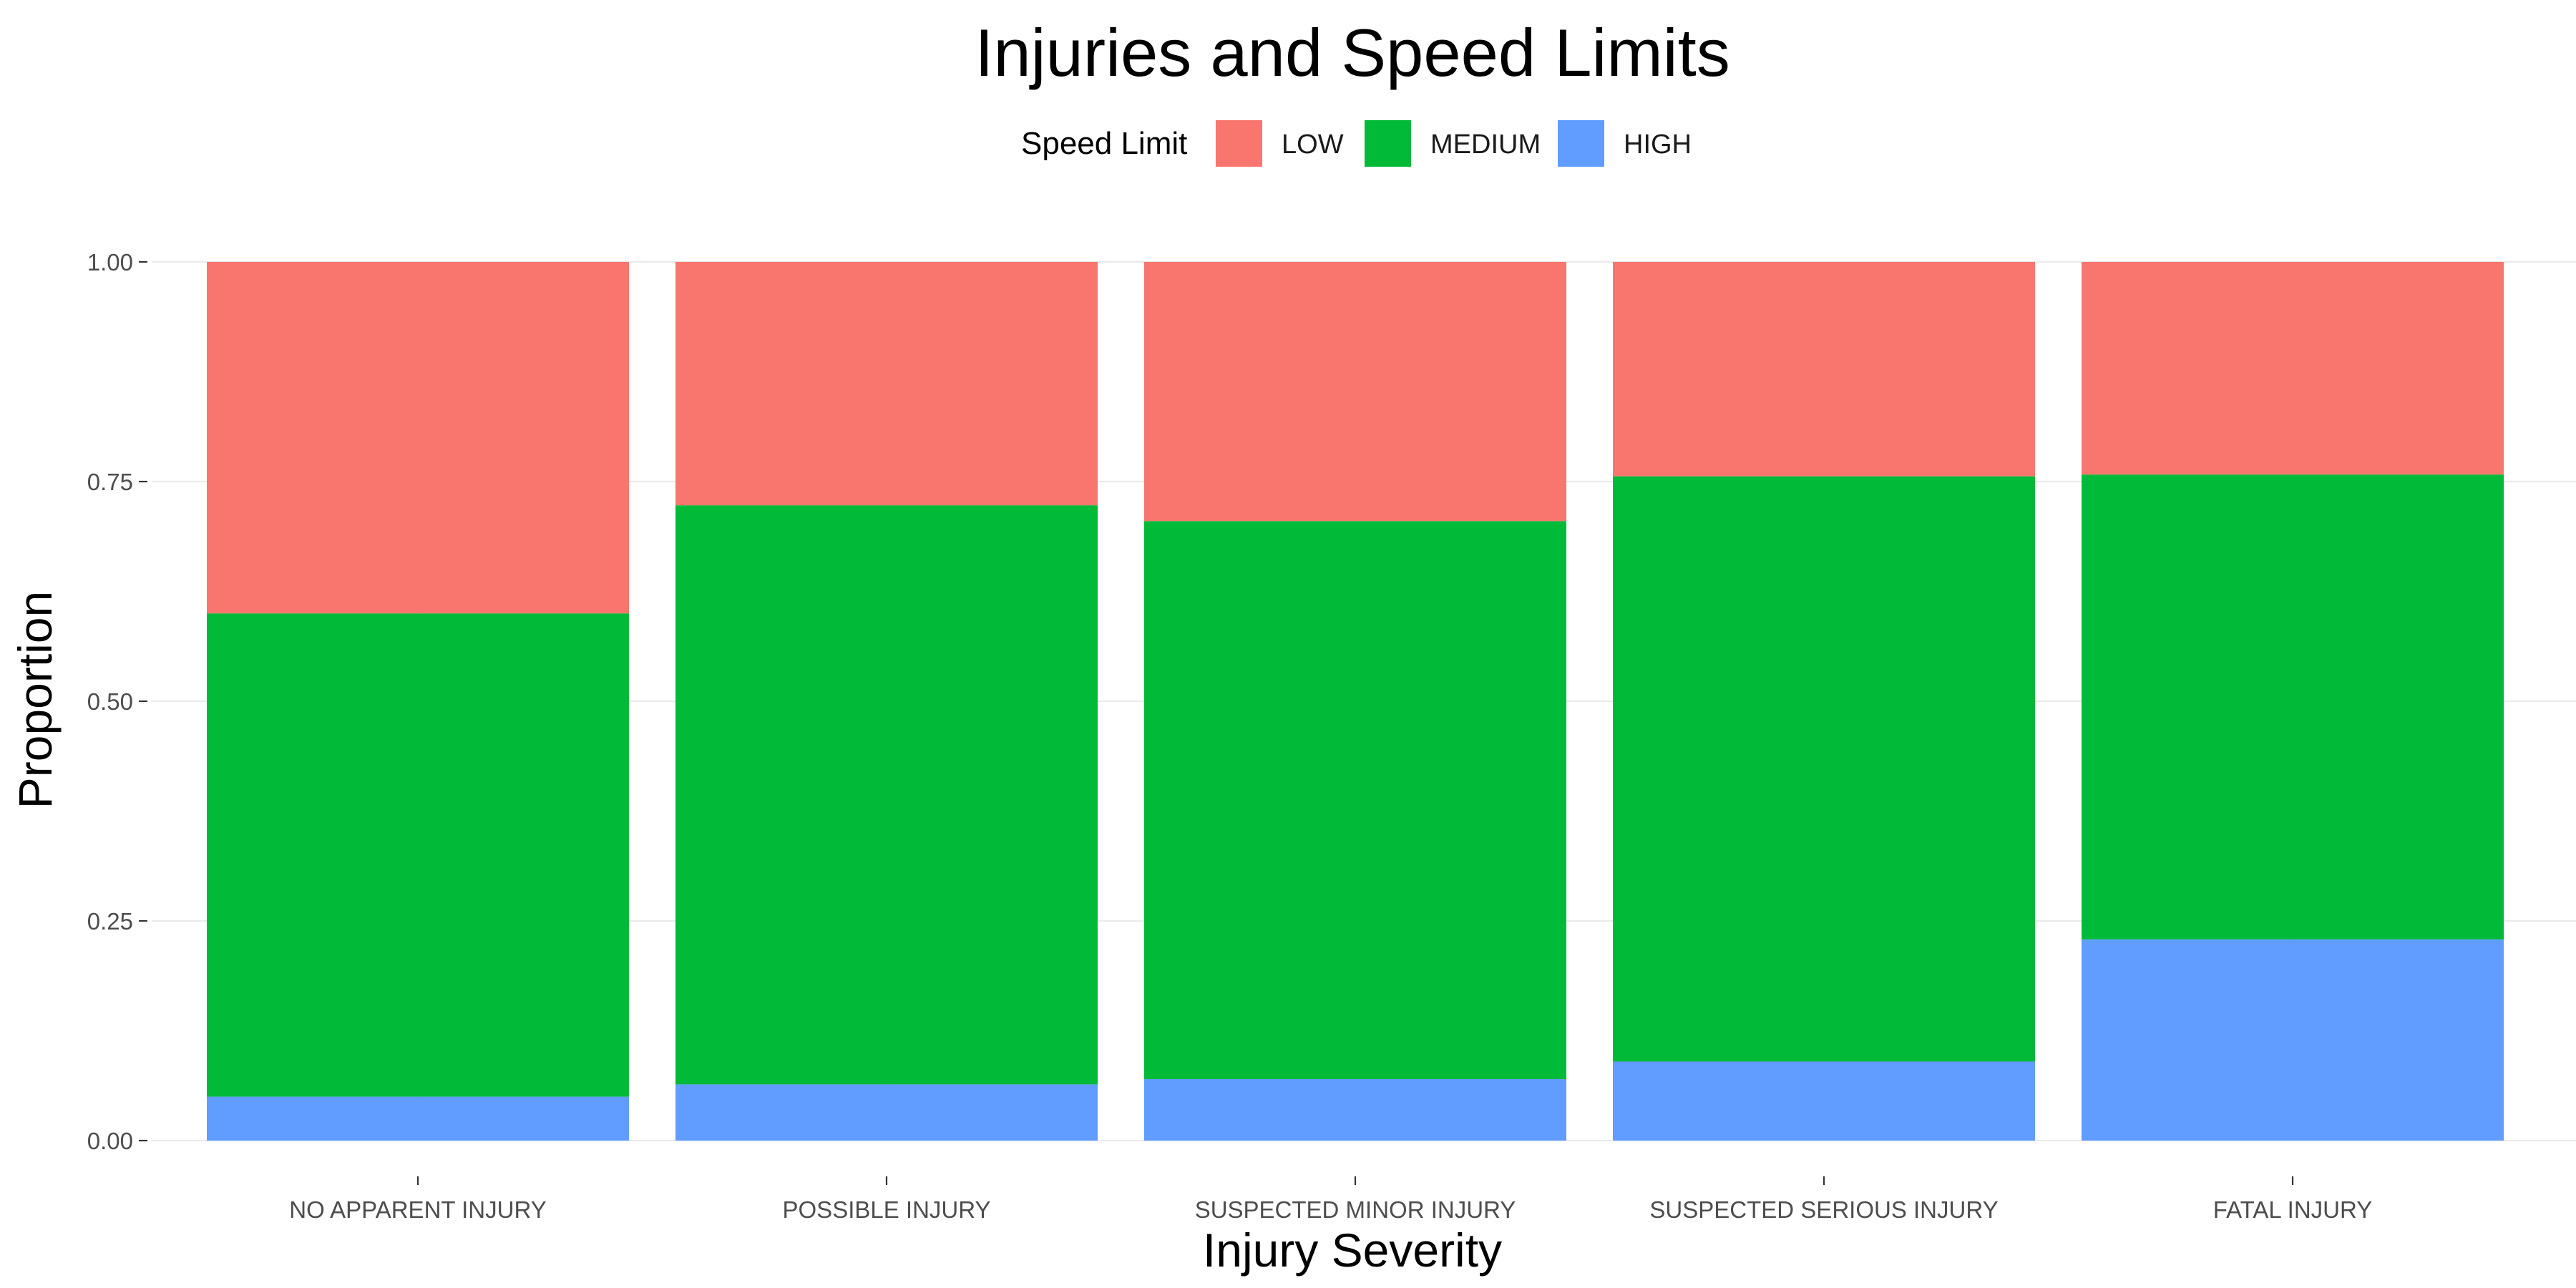 The width and height of the screenshot is (2576, 1288). What do you see at coordinates (110, 701) in the screenshot?
I see `y-tick-label: 0.50` at bounding box center [110, 701].